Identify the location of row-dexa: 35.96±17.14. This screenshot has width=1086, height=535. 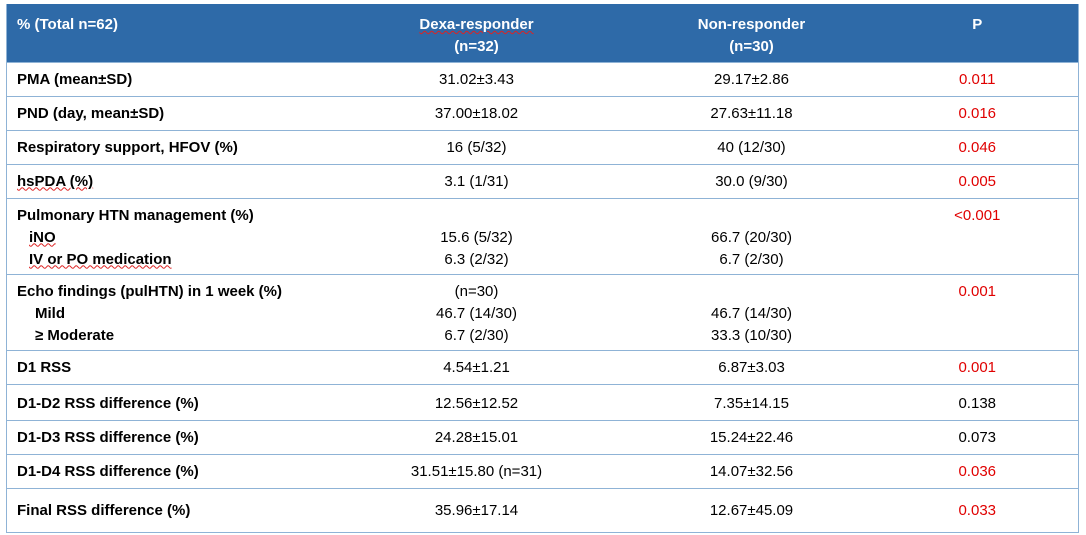
(476, 510).